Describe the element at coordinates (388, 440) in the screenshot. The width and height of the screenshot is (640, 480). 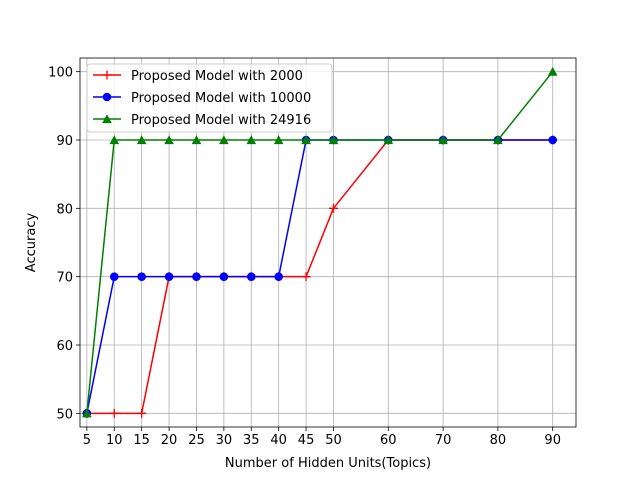
I see `x-tick-label: 60` at that location.